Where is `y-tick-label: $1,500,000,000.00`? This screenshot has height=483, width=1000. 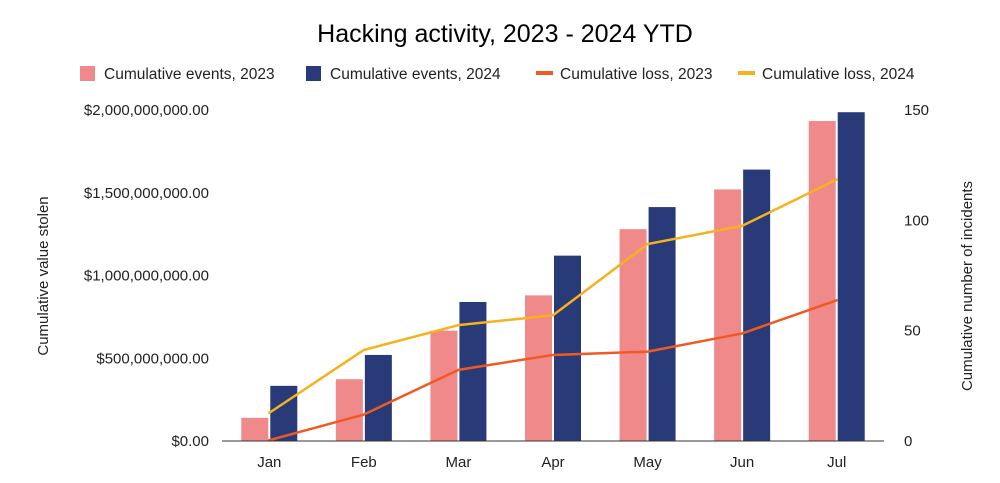
y-tick-label: $1,500,000,000.00 is located at coordinates (146, 193).